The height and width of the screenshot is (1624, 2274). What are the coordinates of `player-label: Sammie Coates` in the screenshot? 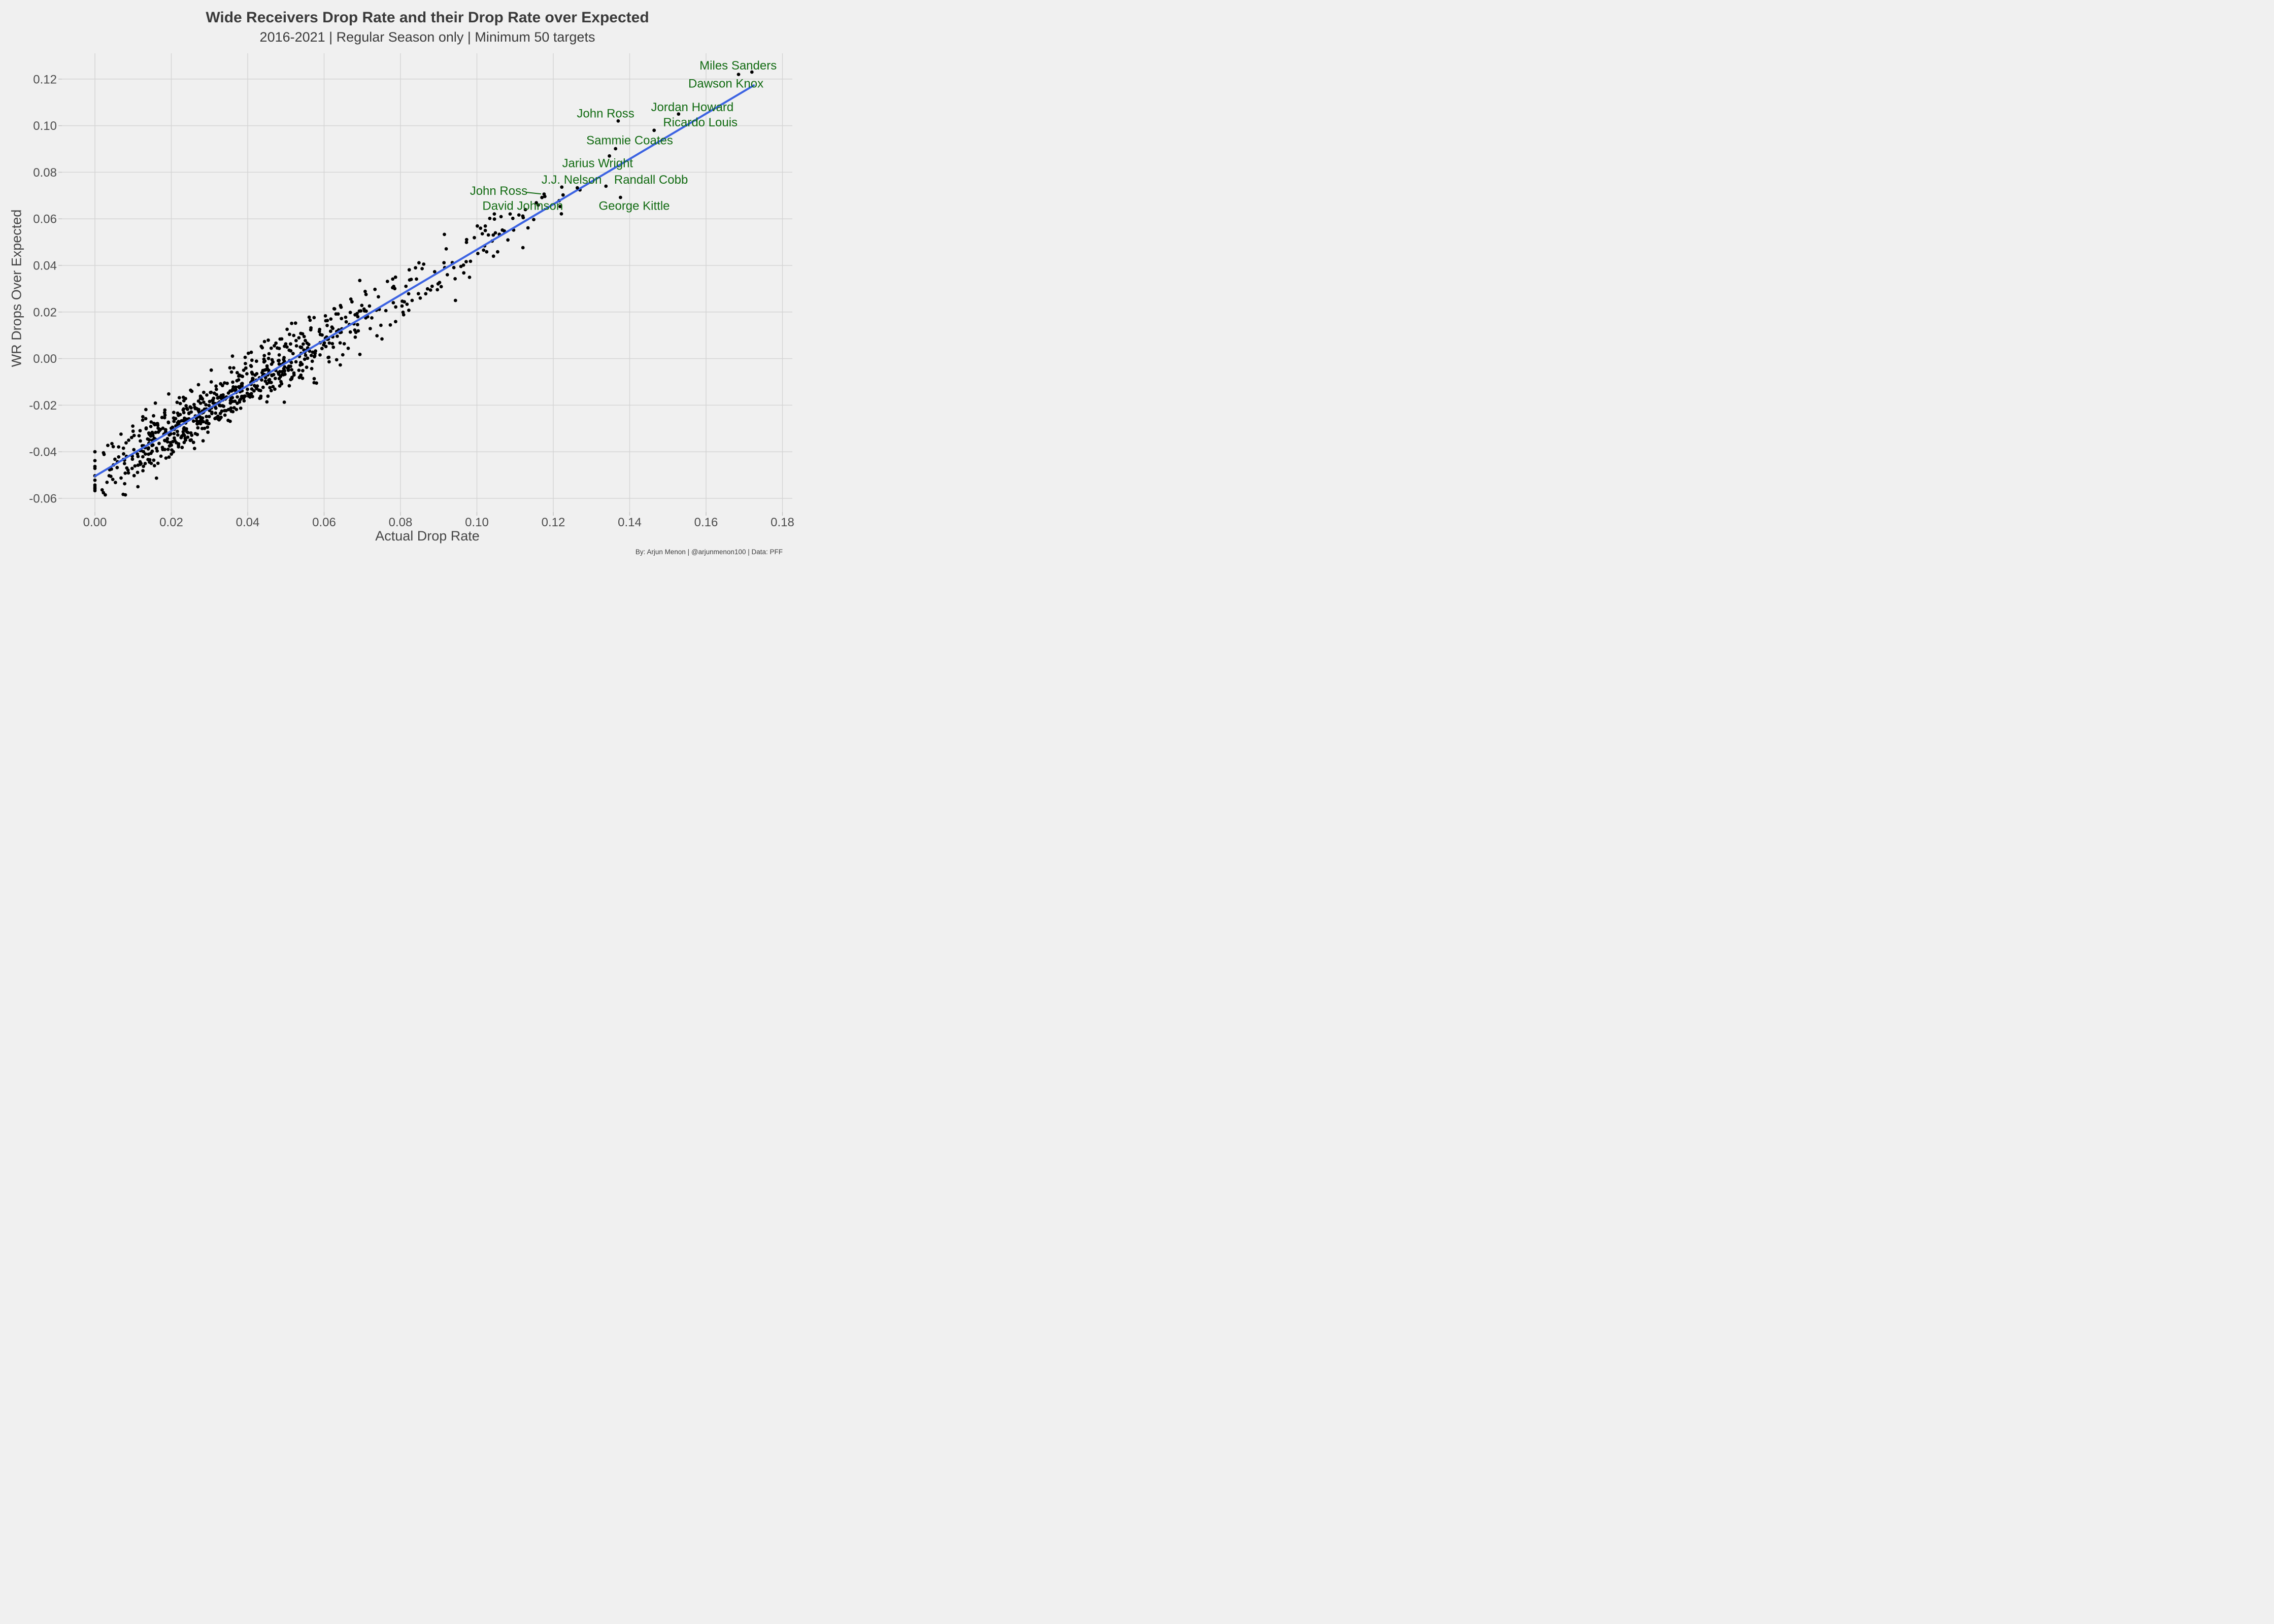 It's located at (629, 141).